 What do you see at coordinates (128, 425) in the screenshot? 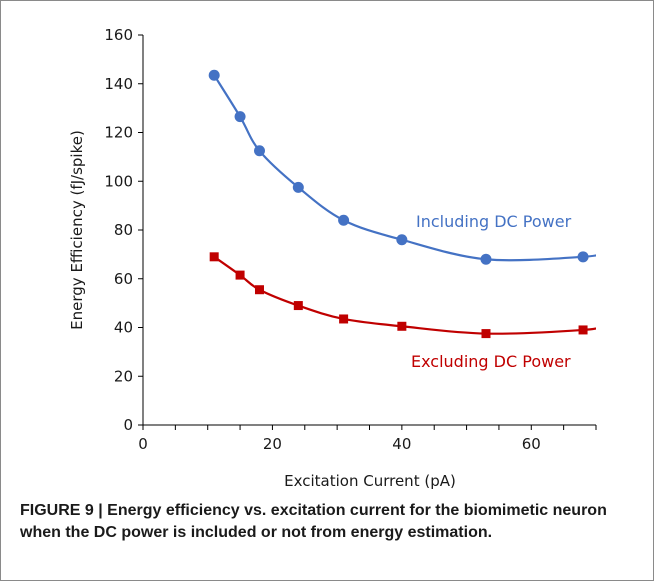
I see `y-tick-label: 0` at bounding box center [128, 425].